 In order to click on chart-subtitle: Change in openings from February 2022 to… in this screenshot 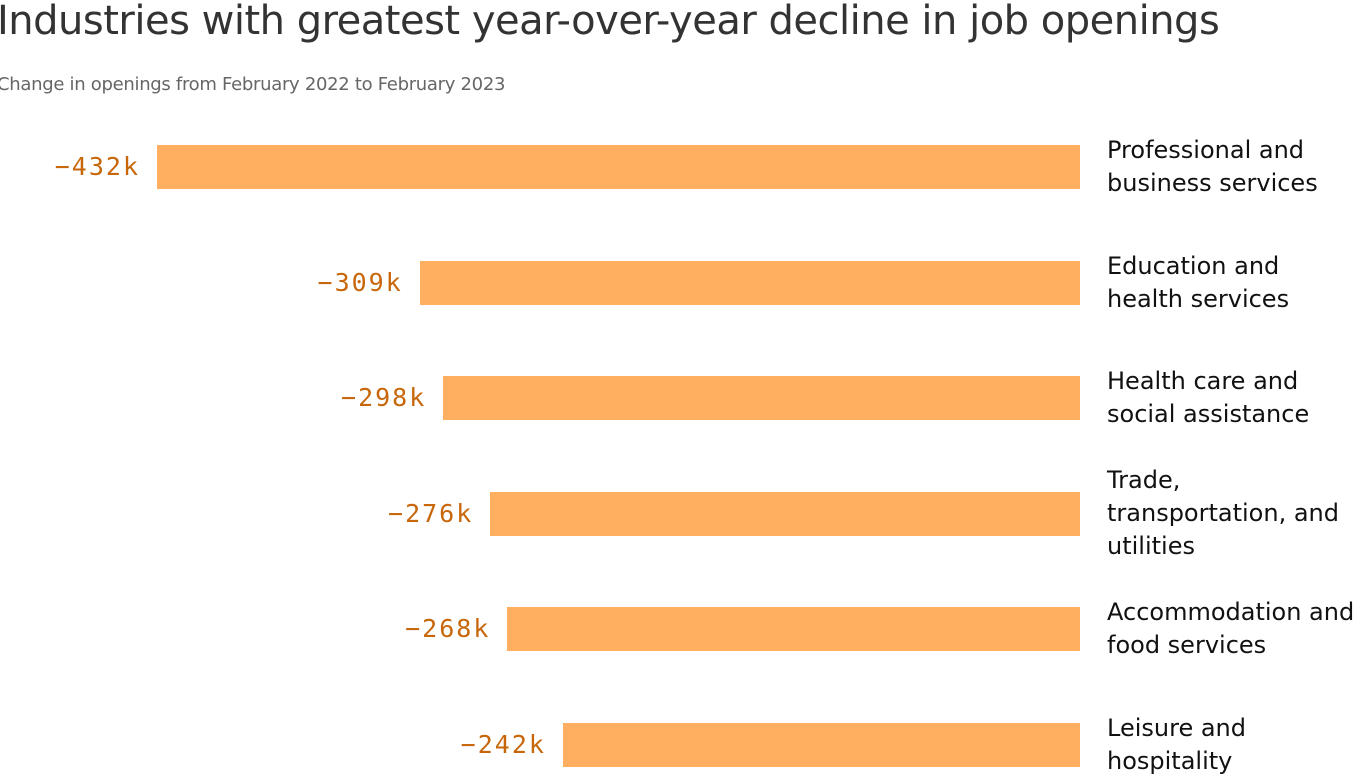, I will do `click(253, 84)`.